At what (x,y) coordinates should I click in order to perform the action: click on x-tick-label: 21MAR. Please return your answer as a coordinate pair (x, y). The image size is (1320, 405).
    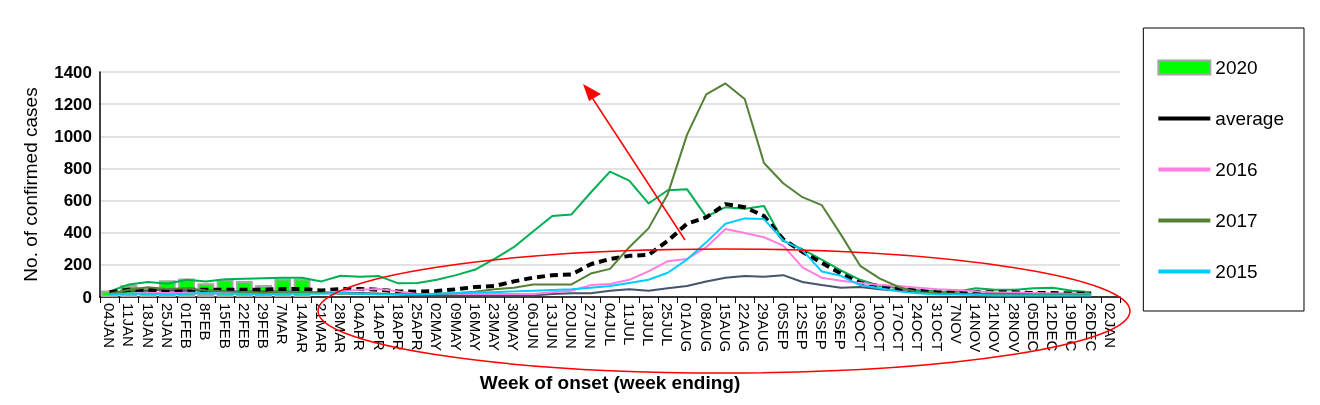
    Looking at the image, I should click on (321, 328).